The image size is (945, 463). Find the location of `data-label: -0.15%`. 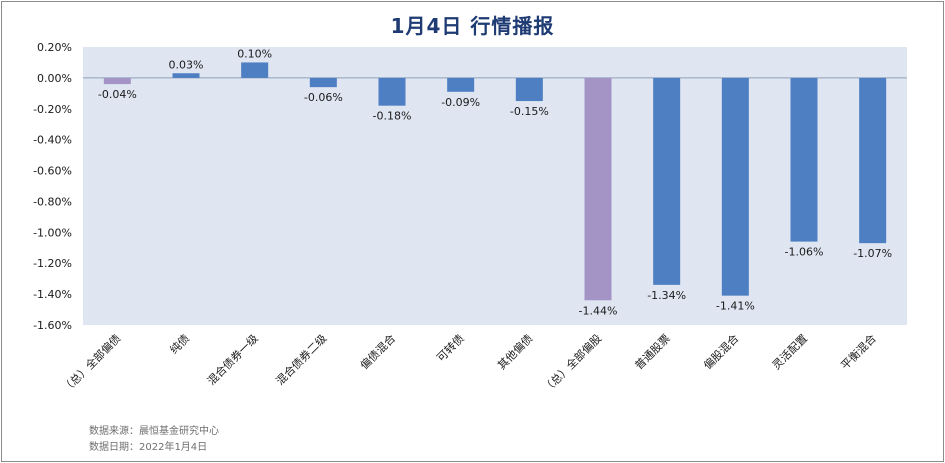

data-label: -0.15% is located at coordinates (529, 111).